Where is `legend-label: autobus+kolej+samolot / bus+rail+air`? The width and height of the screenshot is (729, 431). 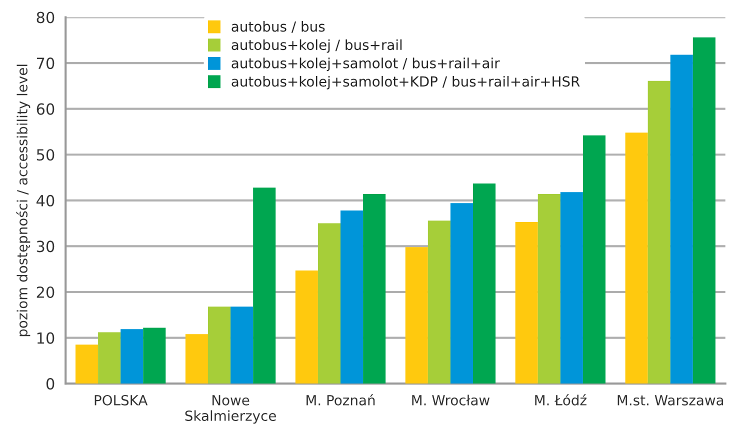 legend-label: autobus+kolej+samolot / bus+rail+air is located at coordinates (366, 65).